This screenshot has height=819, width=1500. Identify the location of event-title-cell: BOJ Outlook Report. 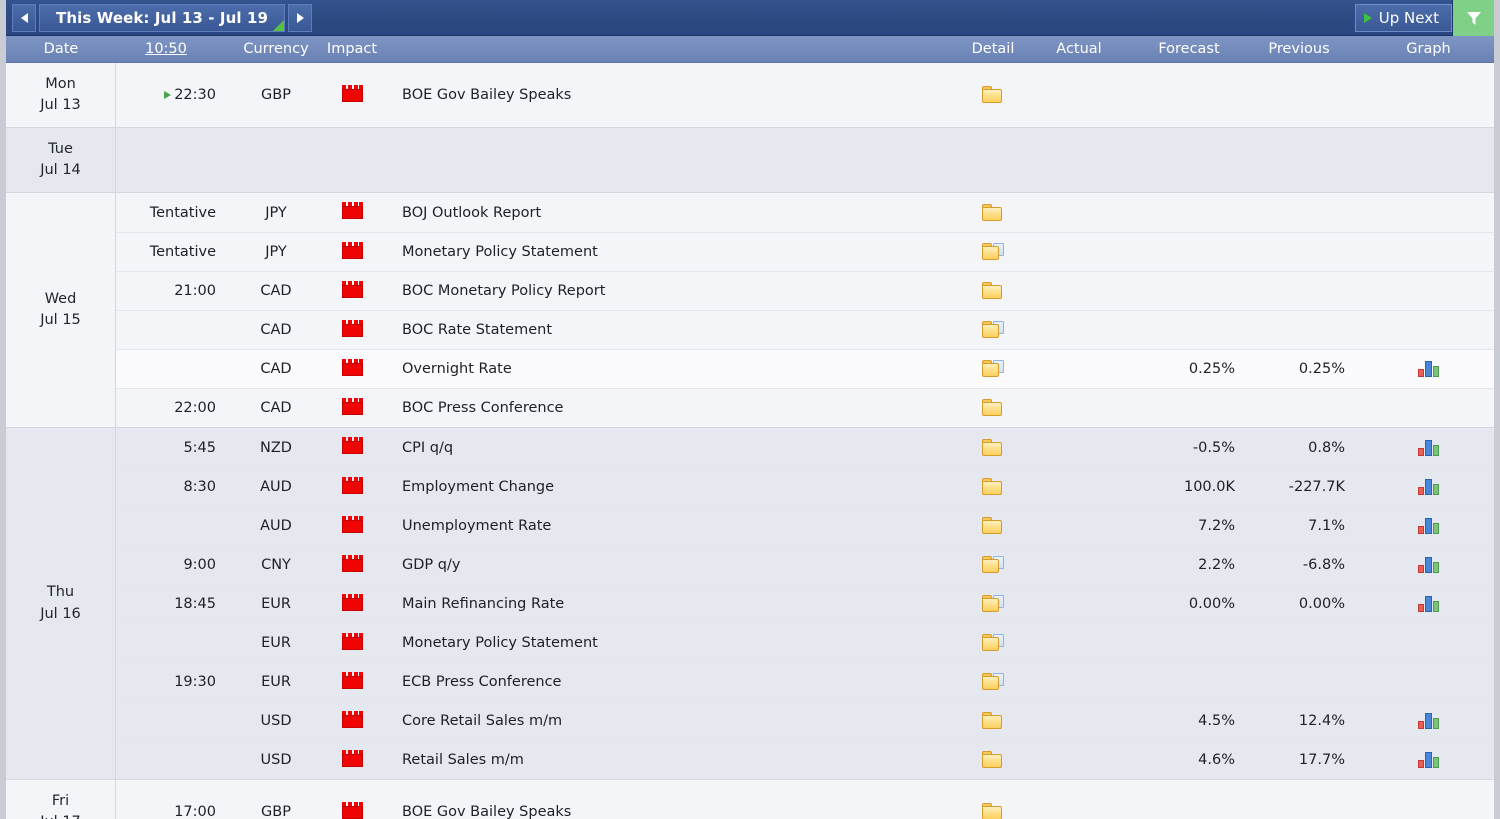
(670, 213).